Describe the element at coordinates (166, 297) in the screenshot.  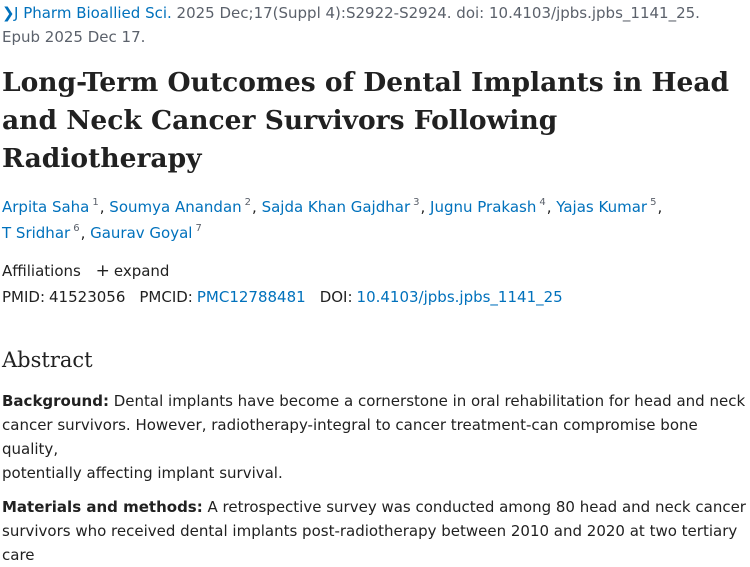
I see `pmcid-label: PMCID:` at that location.